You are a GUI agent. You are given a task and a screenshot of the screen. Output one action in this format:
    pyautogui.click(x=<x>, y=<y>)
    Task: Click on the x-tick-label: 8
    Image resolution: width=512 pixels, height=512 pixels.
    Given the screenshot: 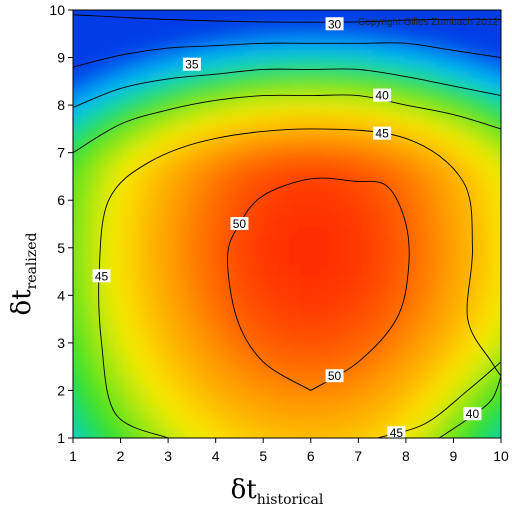 What is the action you would take?
    pyautogui.click(x=406, y=456)
    